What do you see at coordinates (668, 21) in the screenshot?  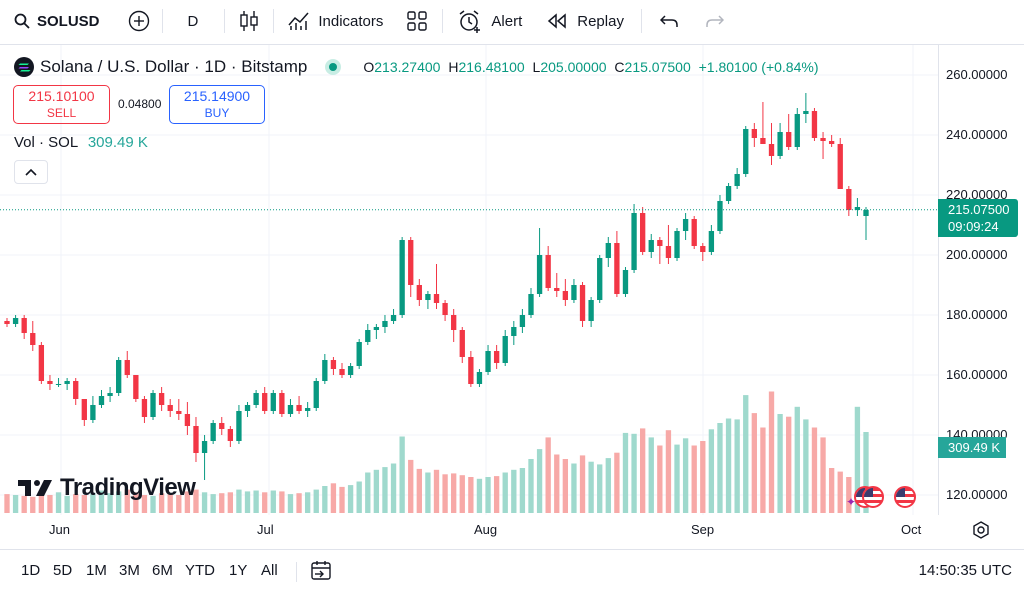 I see `undo-button` at bounding box center [668, 21].